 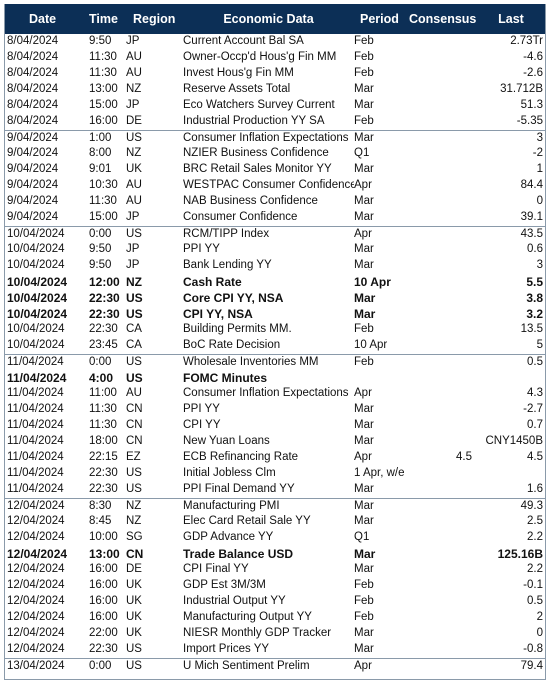 What do you see at coordinates (268, 41) in the screenshot?
I see `cell-economic-data: Current Account Bal SA` at bounding box center [268, 41].